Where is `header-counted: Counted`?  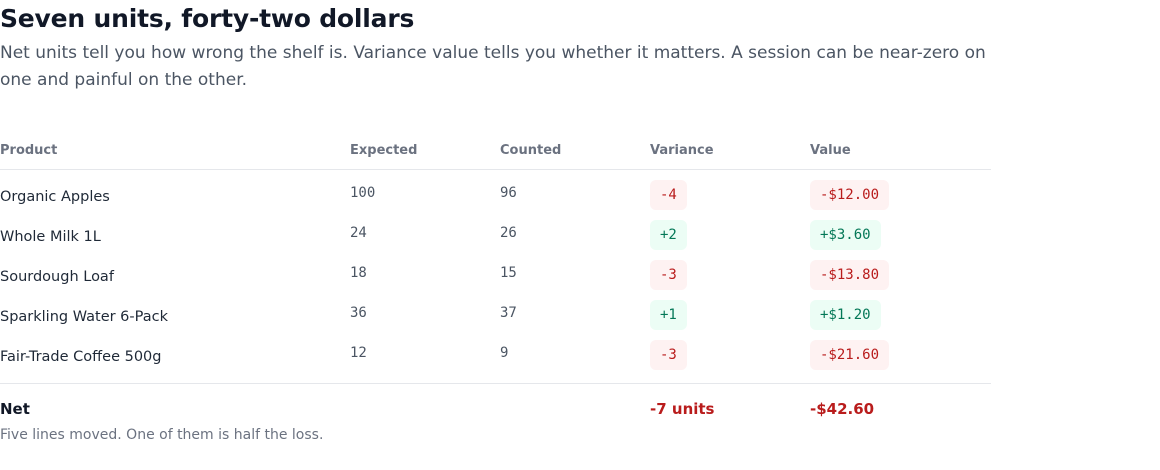 header-counted: Counted is located at coordinates (531, 150).